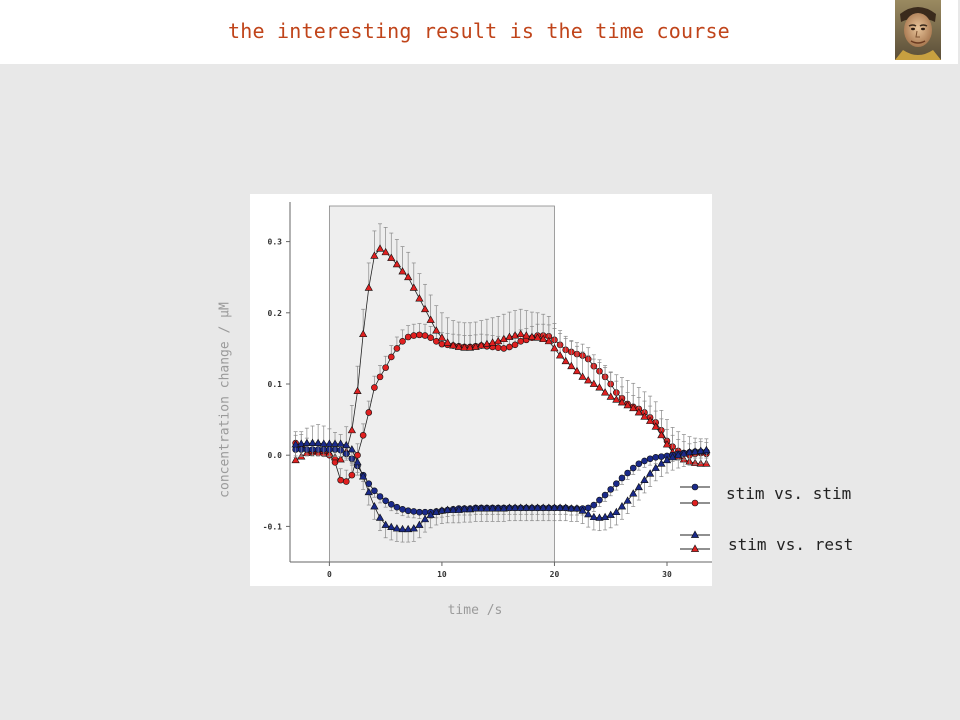 Image resolution: width=960 pixels, height=720 pixels. Describe the element at coordinates (275, 455) in the screenshot. I see `y-tick-label: 0.0` at that location.